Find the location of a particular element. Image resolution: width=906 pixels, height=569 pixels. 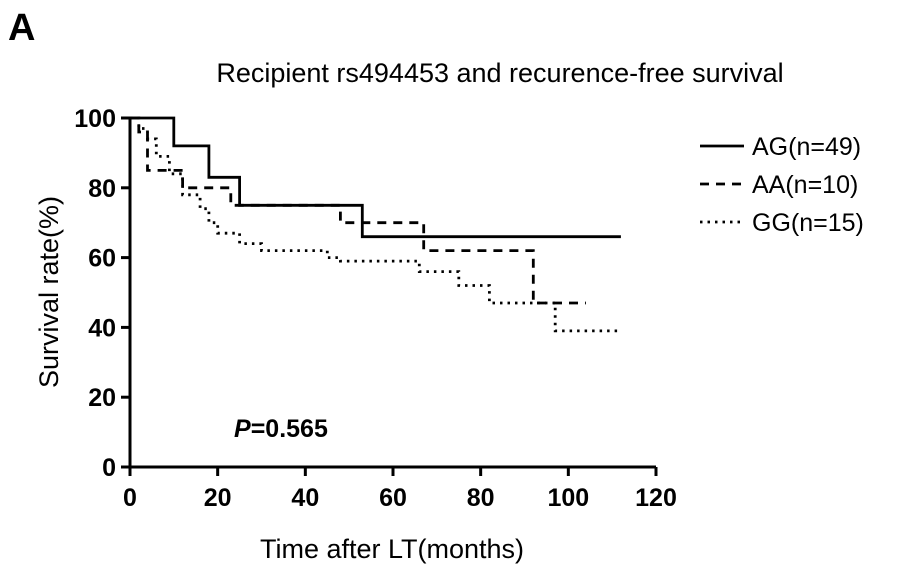

legend-label: AA(n=10) is located at coordinates (805, 185).